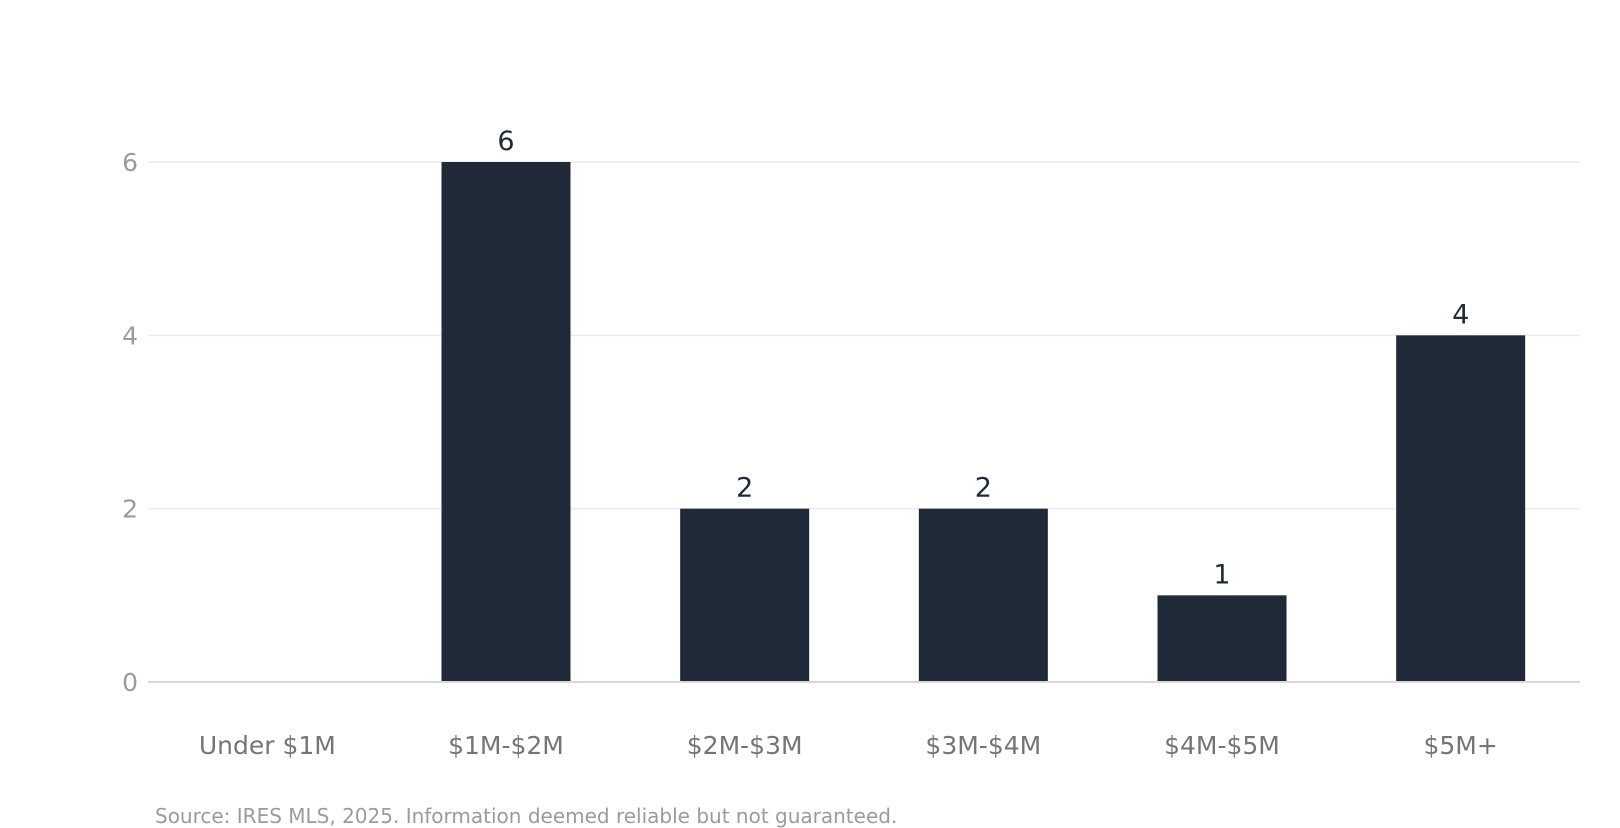 This screenshot has height=828, width=1620. I want to click on y-tick-label-4: 4, so click(130, 335).